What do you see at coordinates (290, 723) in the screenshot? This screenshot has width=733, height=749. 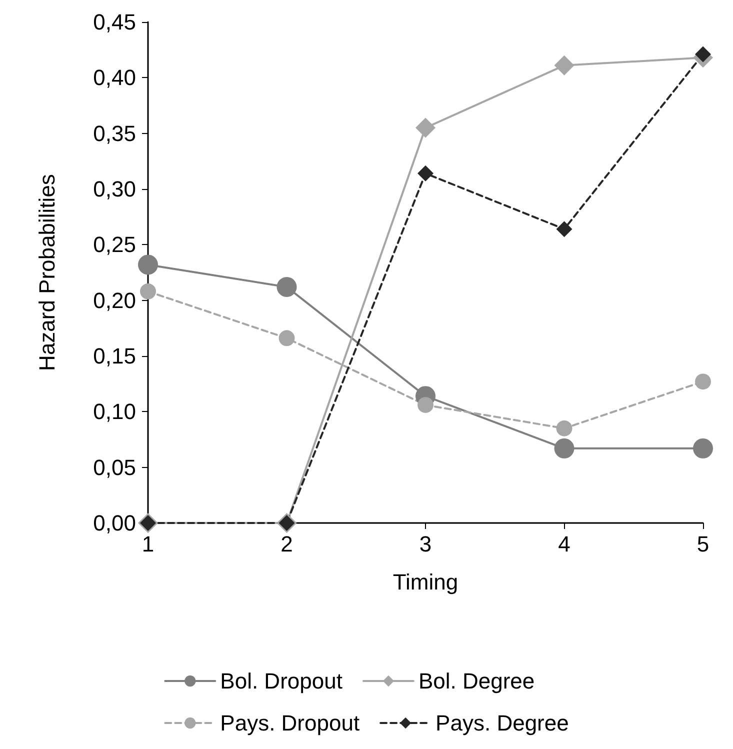 I see `legend-label: Pays. Dropout` at bounding box center [290, 723].